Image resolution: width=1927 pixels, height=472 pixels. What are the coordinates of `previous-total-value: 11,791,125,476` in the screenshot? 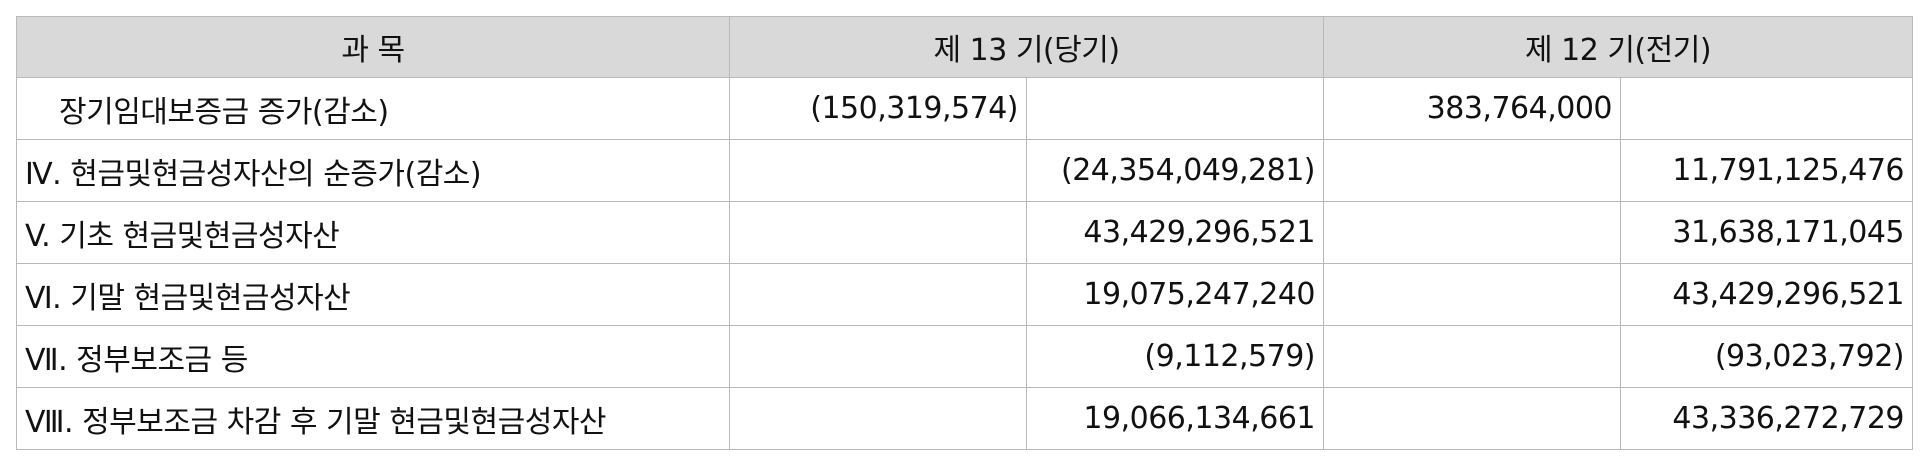 It's located at (1766, 170).